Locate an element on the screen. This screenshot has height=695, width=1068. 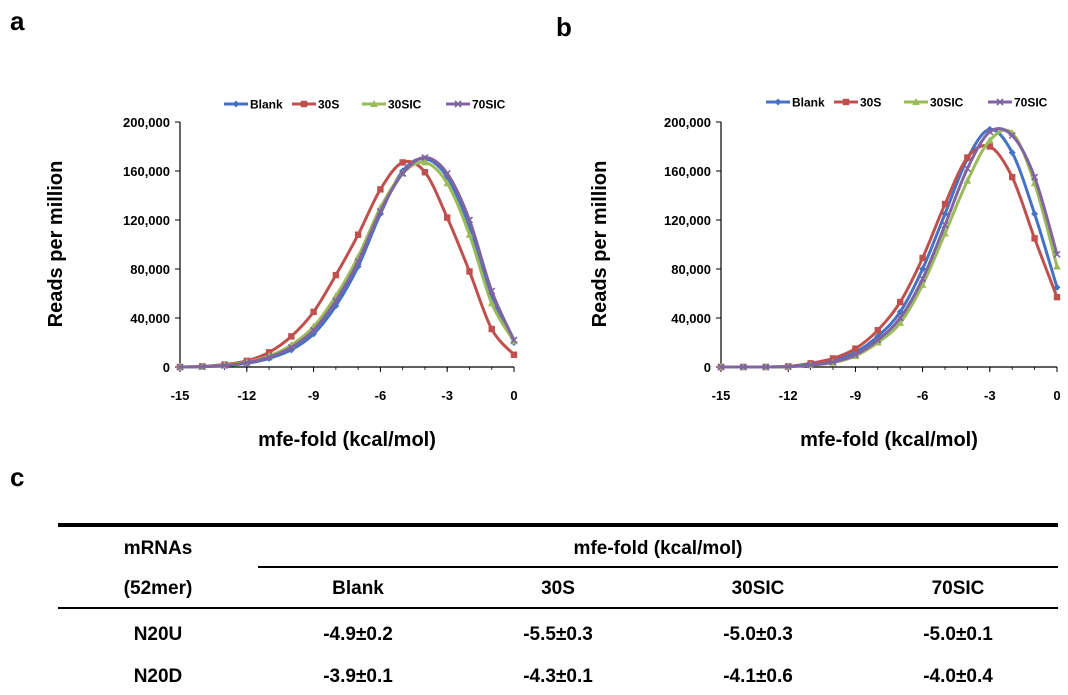
chart-a-series-line-70SIC is located at coordinates (347, 262).